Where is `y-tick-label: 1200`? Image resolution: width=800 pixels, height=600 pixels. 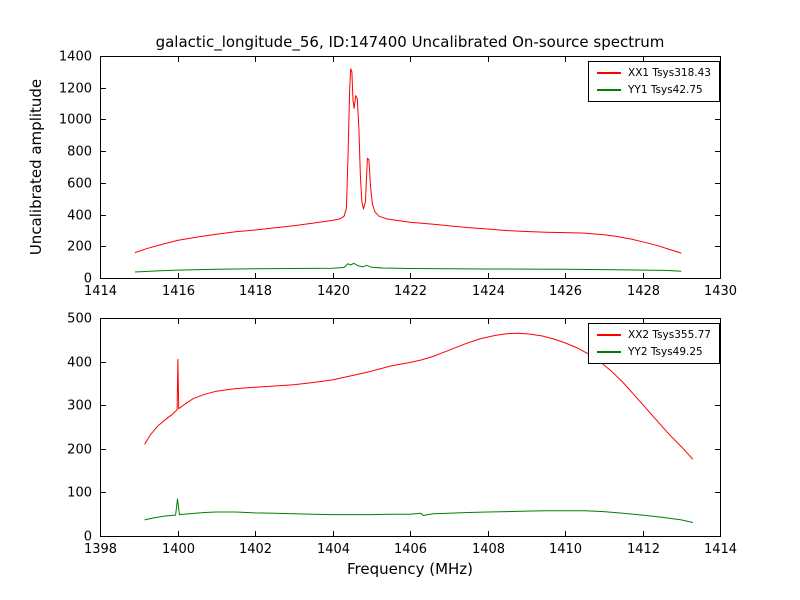 y-tick-label: 1200 is located at coordinates (75, 89).